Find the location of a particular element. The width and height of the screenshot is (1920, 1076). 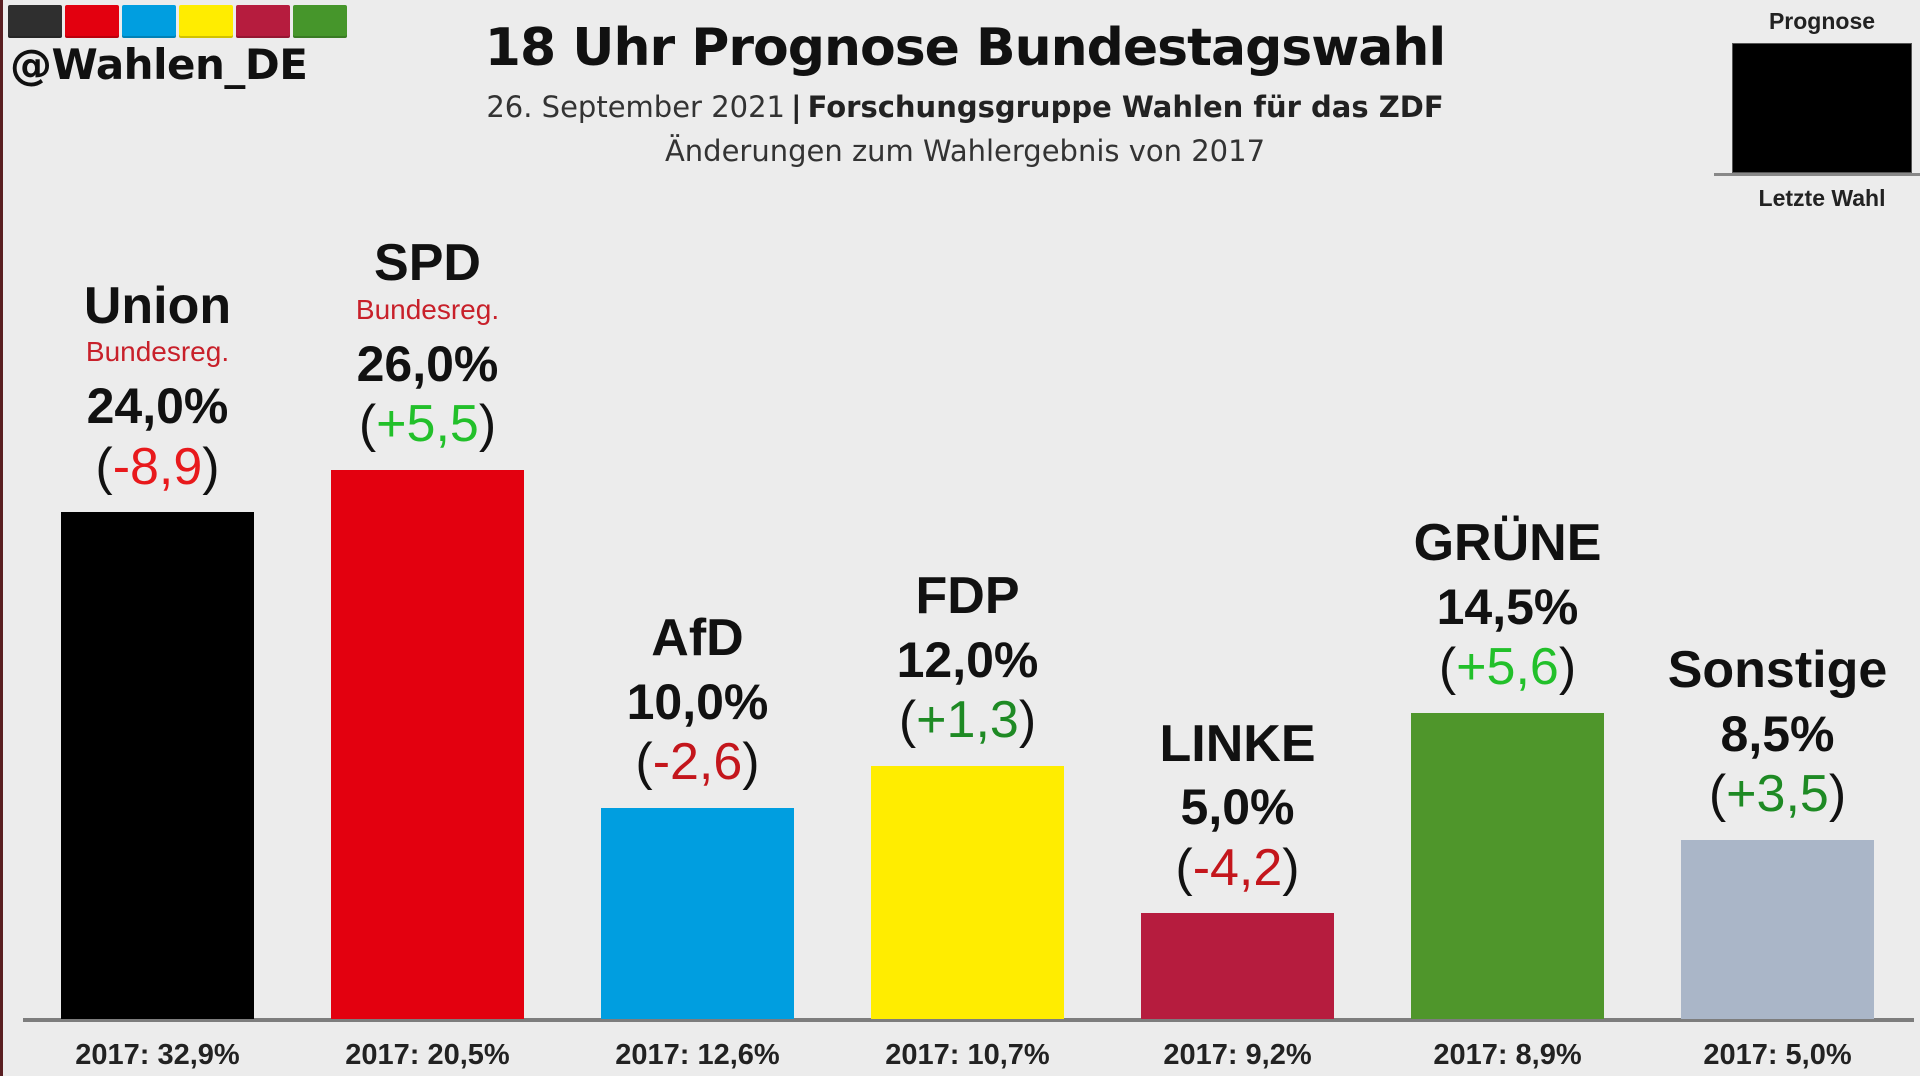

value-label: 26,0% is located at coordinates (427, 364).